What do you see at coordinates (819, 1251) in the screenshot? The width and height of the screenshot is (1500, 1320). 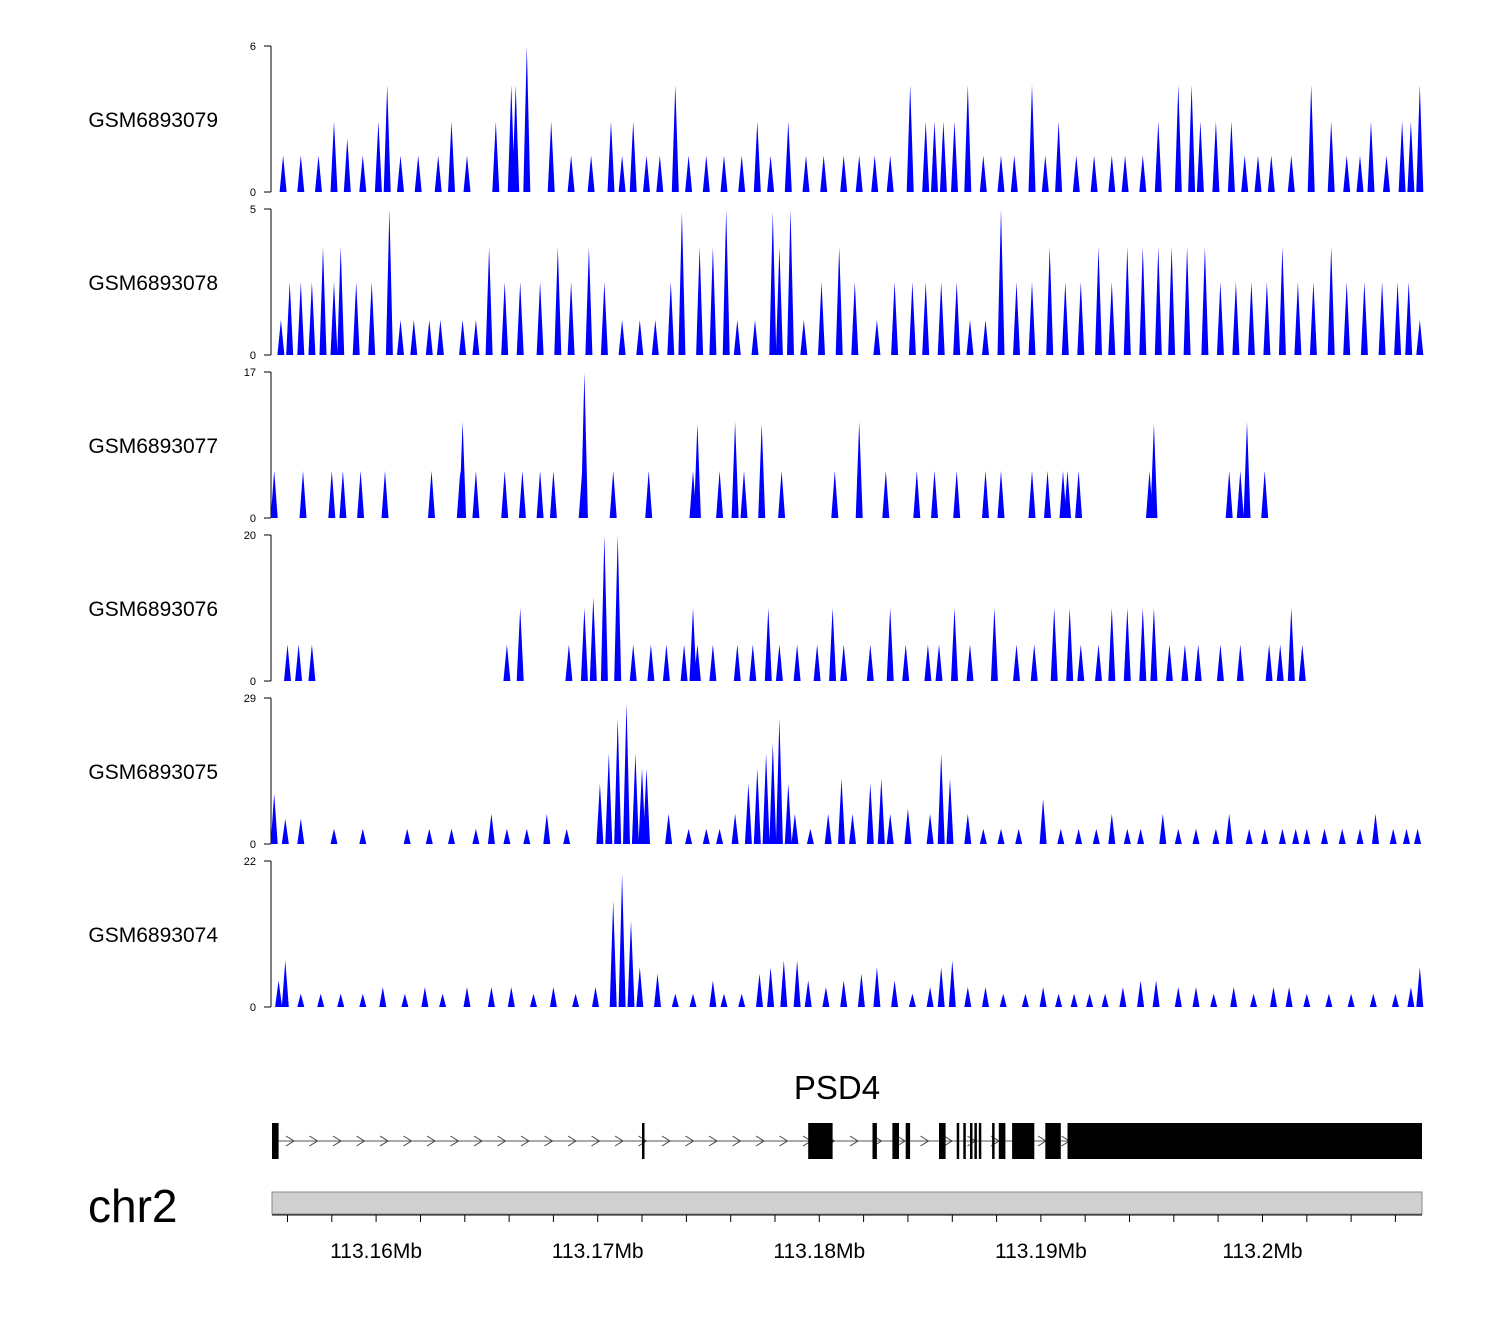 I see `x-tick-label: 113.18Mb` at bounding box center [819, 1251].